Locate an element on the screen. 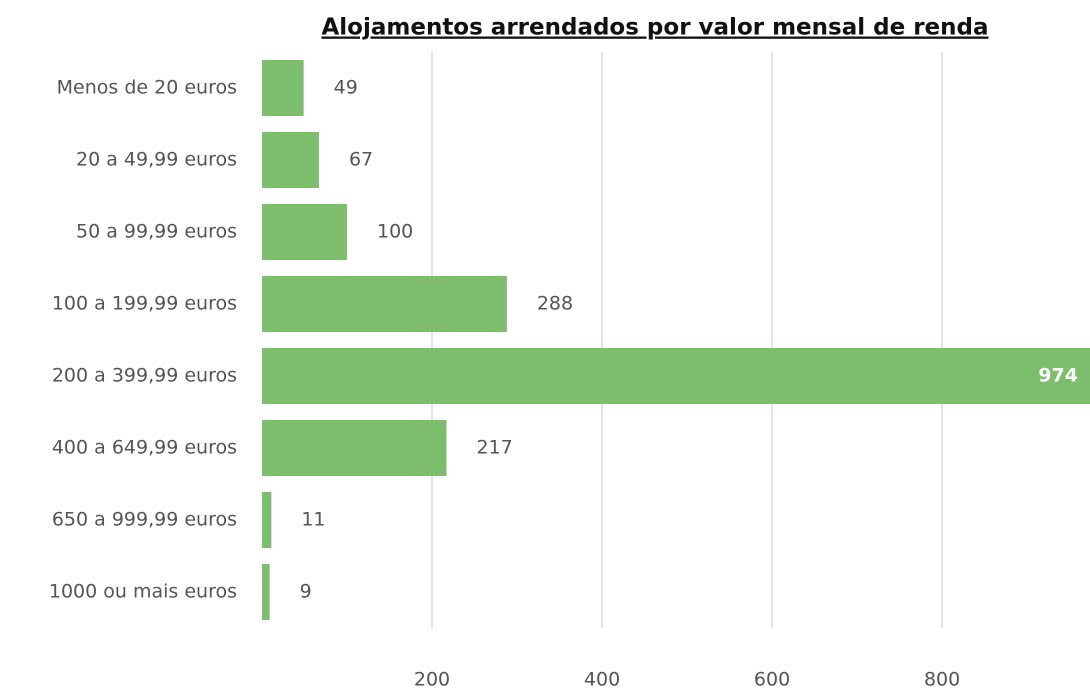 The image size is (1090, 690). value-label: 288 is located at coordinates (555, 304).